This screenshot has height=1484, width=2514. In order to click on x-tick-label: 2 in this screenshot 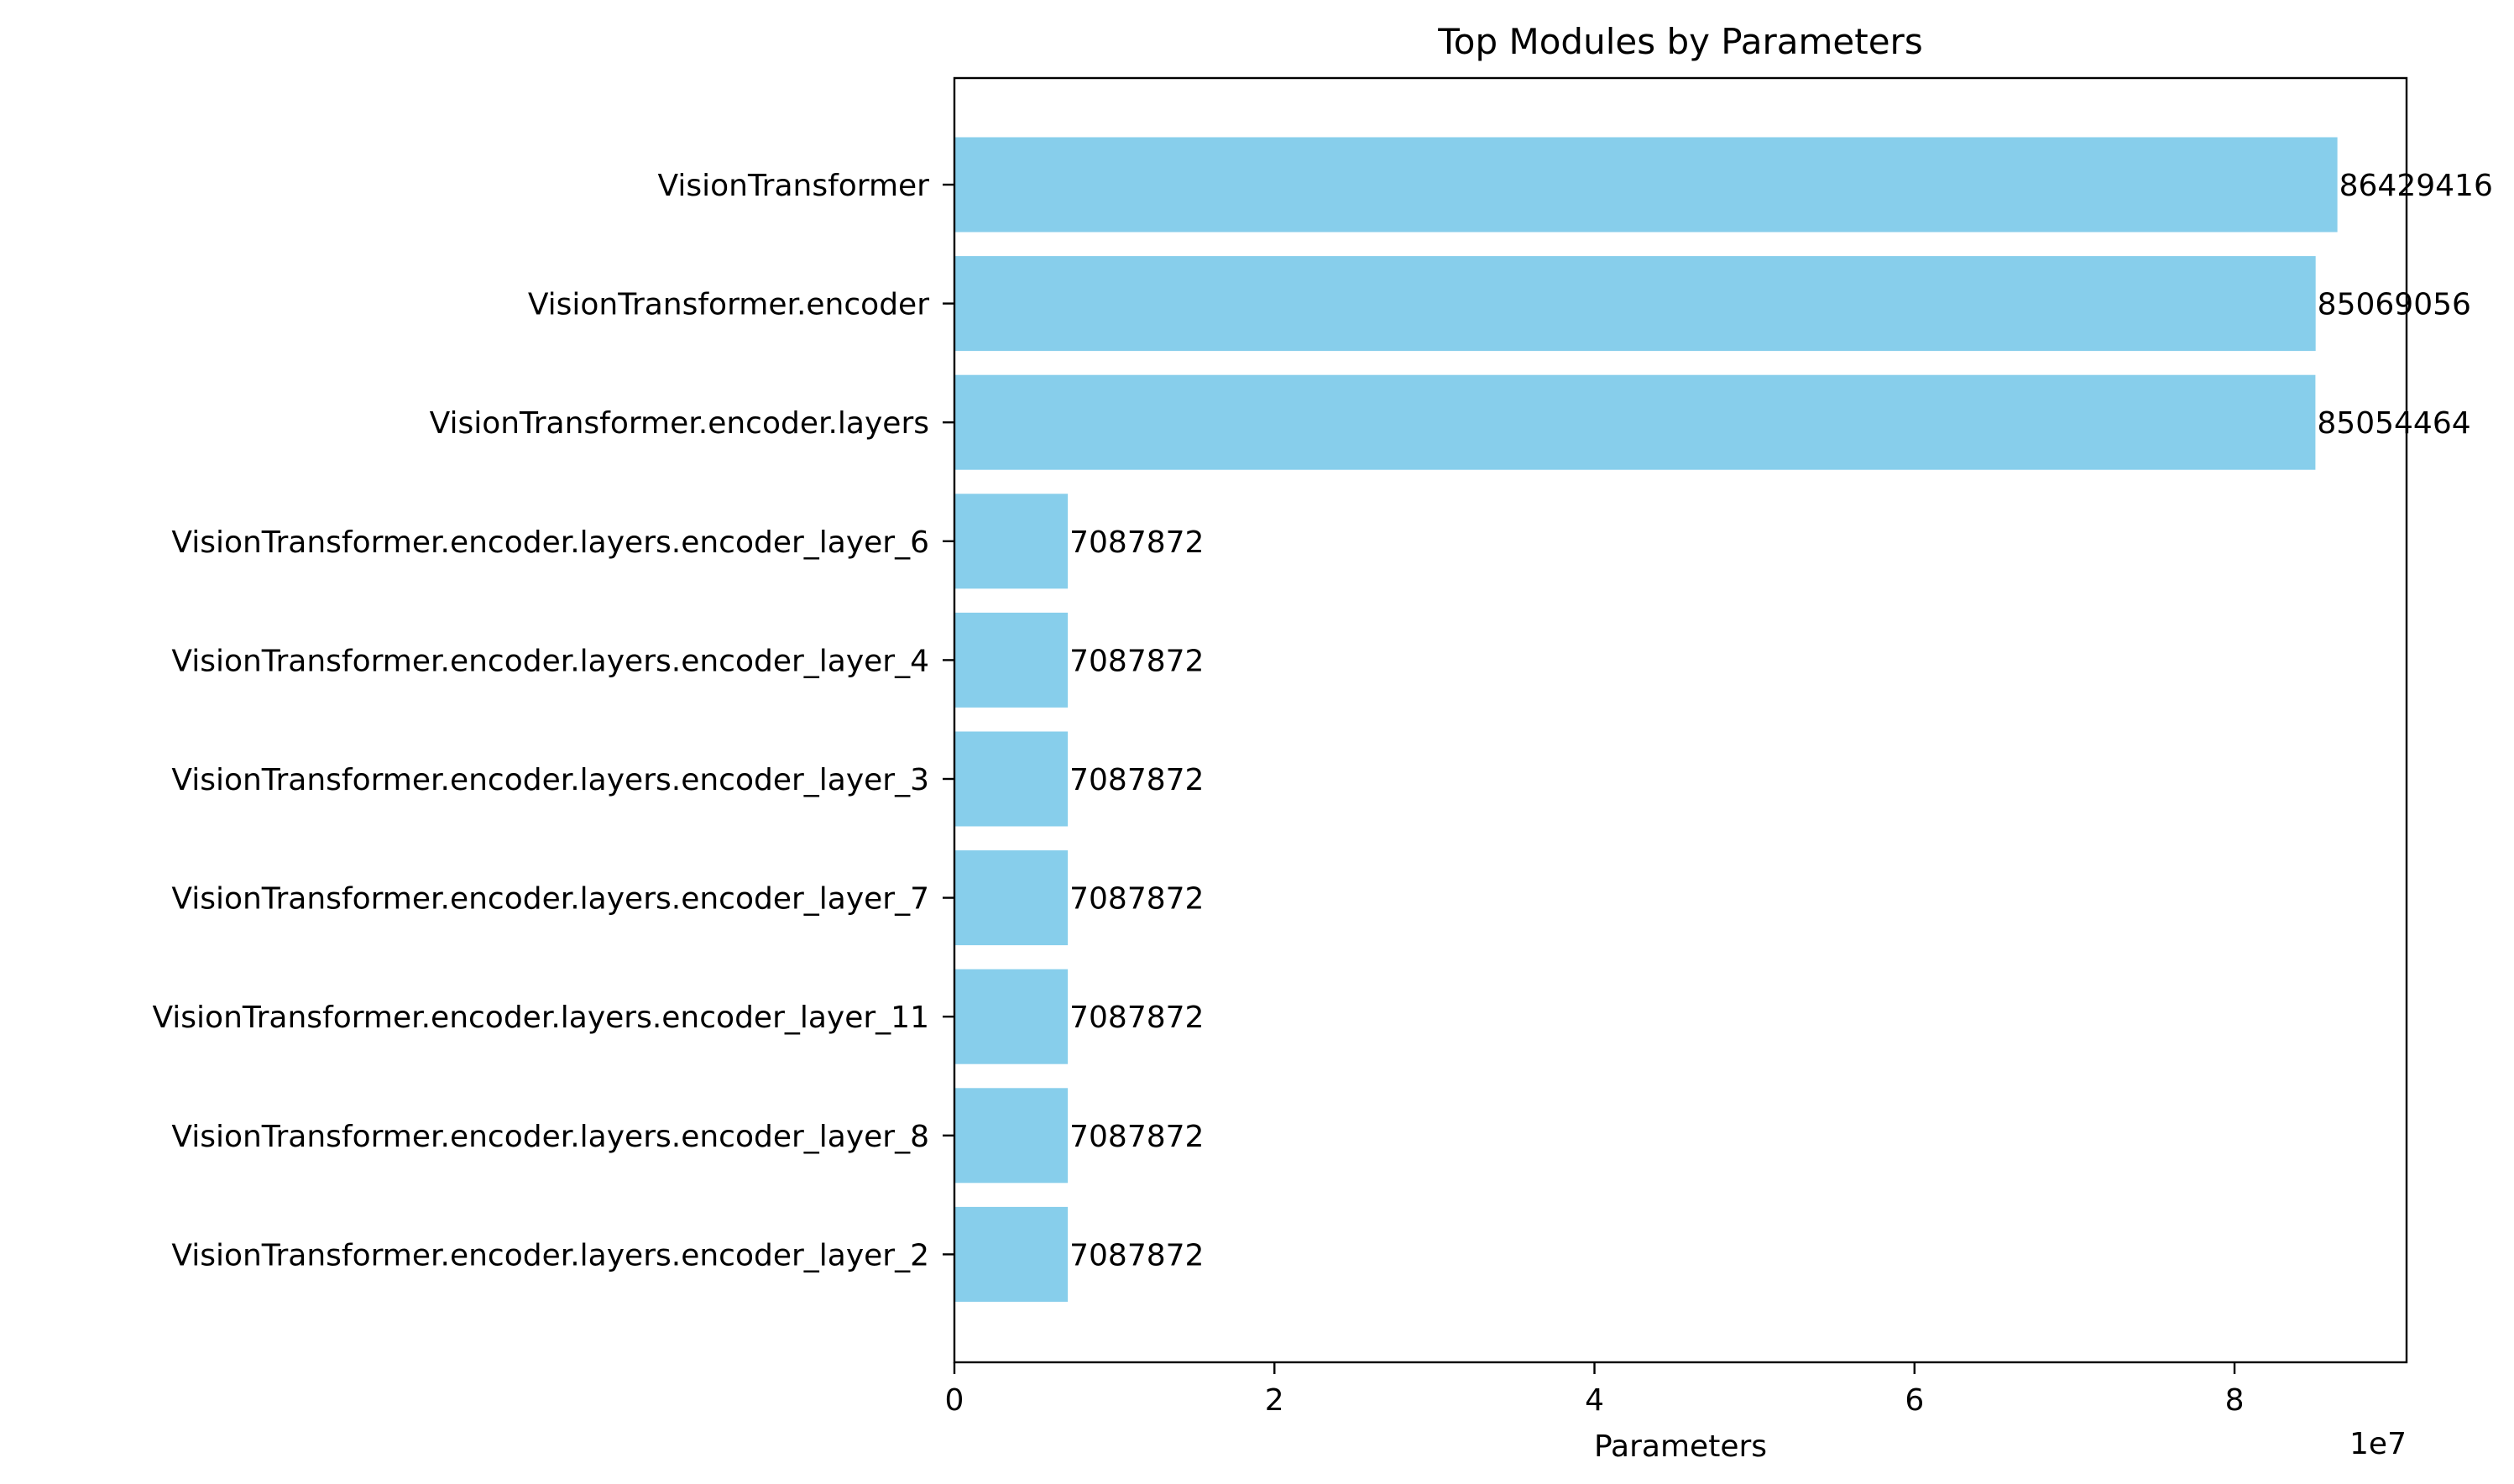, I will do `click(1274, 1400)`.